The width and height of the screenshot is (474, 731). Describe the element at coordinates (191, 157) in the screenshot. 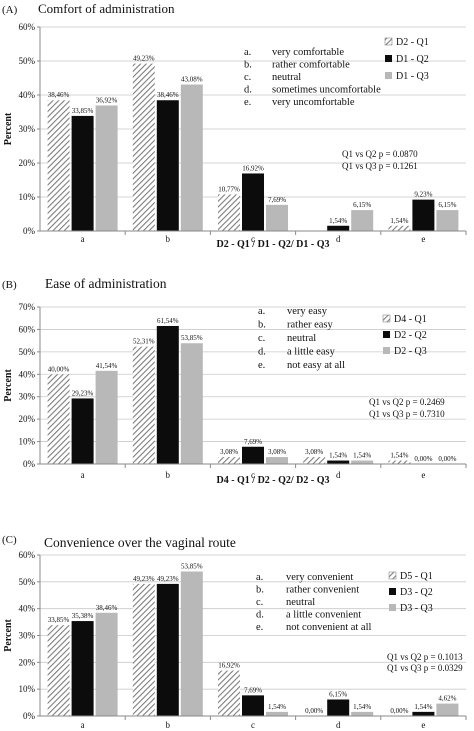

I see `bar-d1-q3-b` at that location.